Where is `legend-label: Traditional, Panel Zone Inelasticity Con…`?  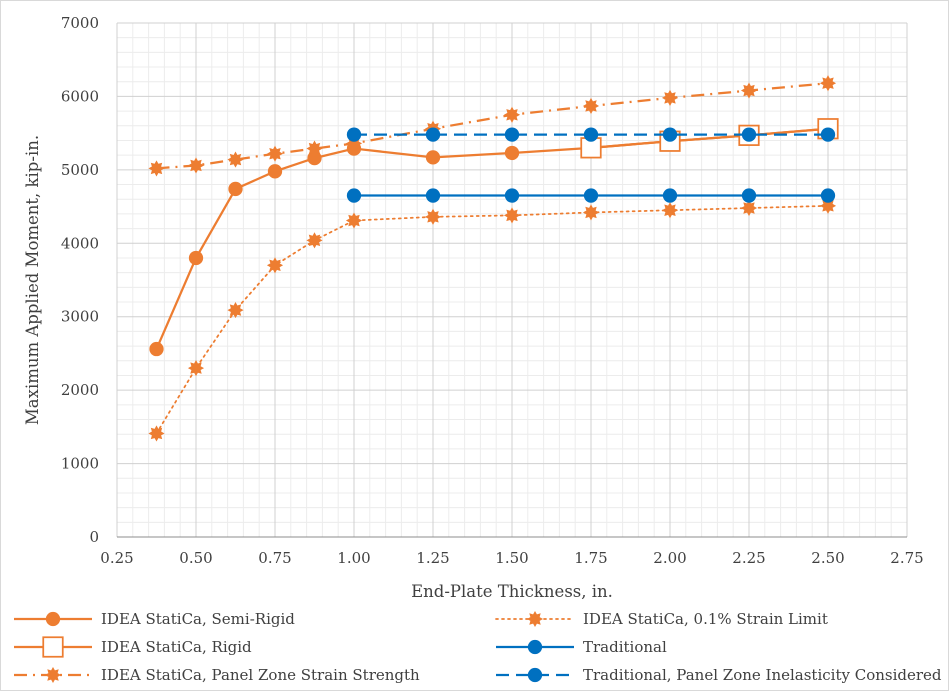 legend-label: Traditional, Panel Zone Inelasticity Con… is located at coordinates (762, 675).